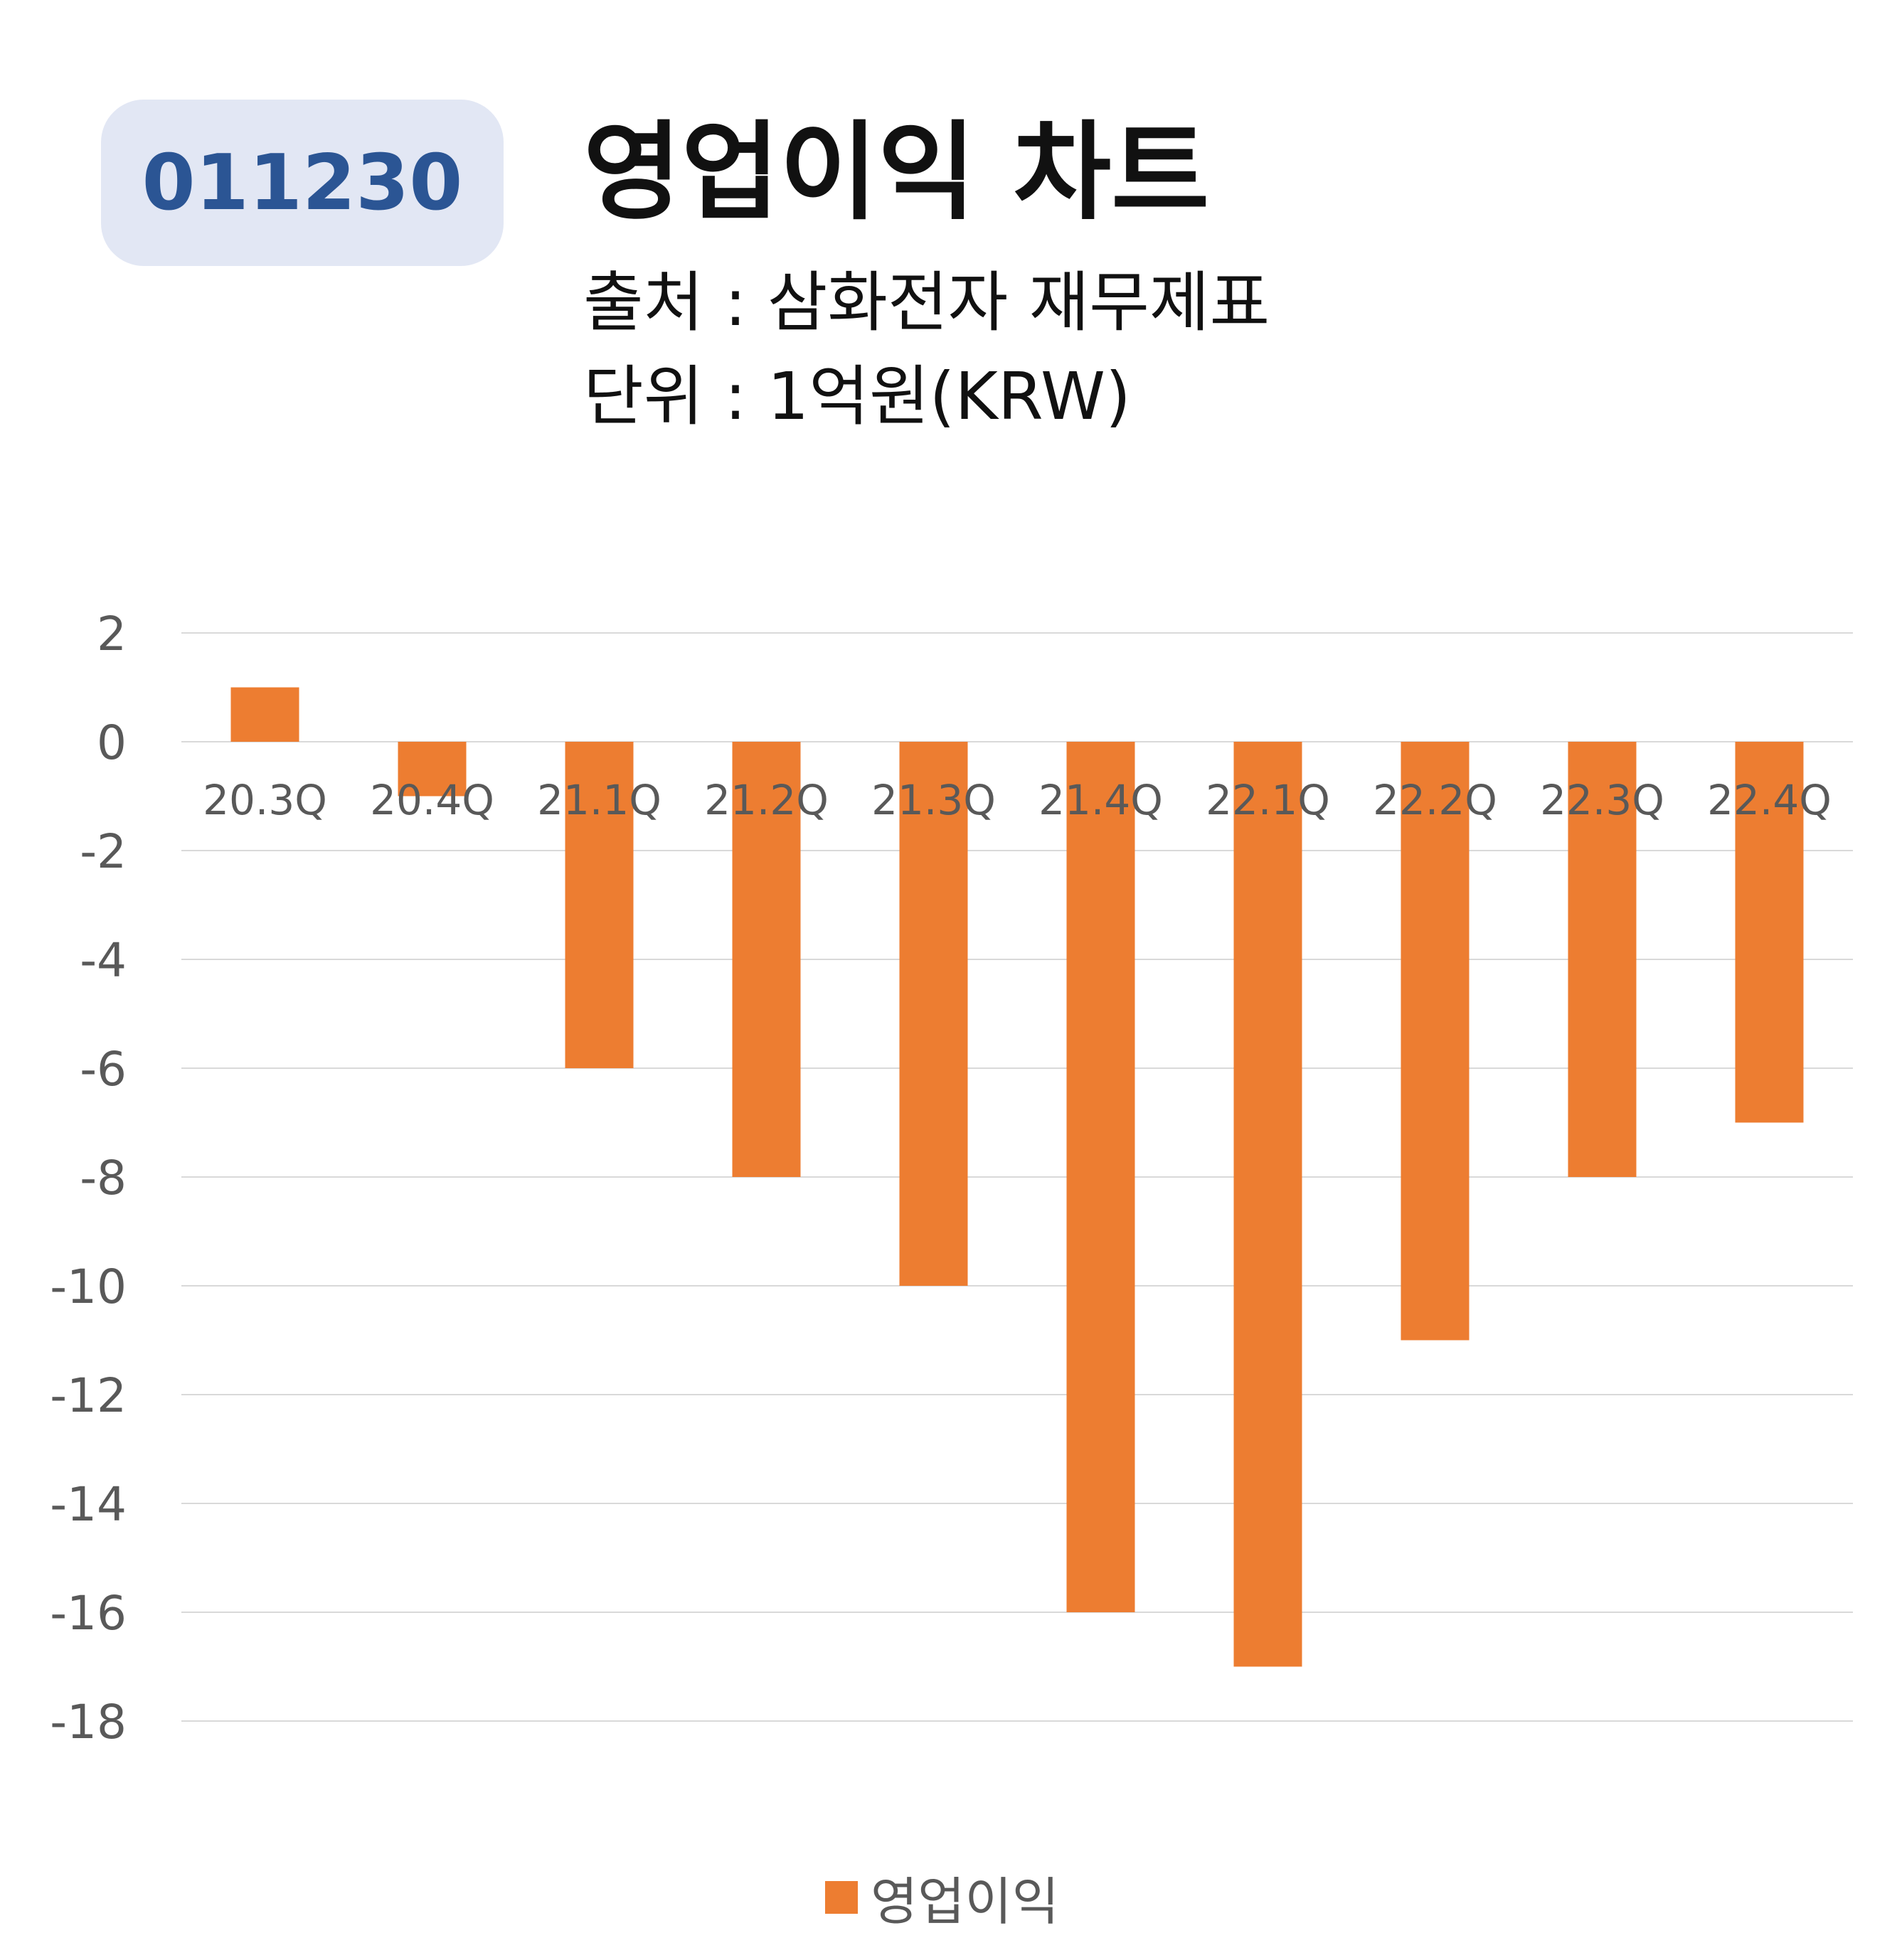 The image size is (1897, 1960). What do you see at coordinates (89, 1504) in the screenshot?
I see `y-tick-label: -14` at bounding box center [89, 1504].